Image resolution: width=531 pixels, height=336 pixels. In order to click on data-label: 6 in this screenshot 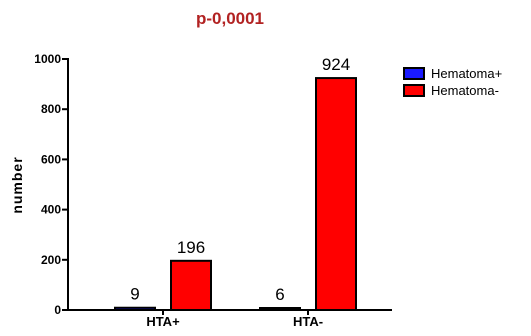, I will do `click(279, 294)`.